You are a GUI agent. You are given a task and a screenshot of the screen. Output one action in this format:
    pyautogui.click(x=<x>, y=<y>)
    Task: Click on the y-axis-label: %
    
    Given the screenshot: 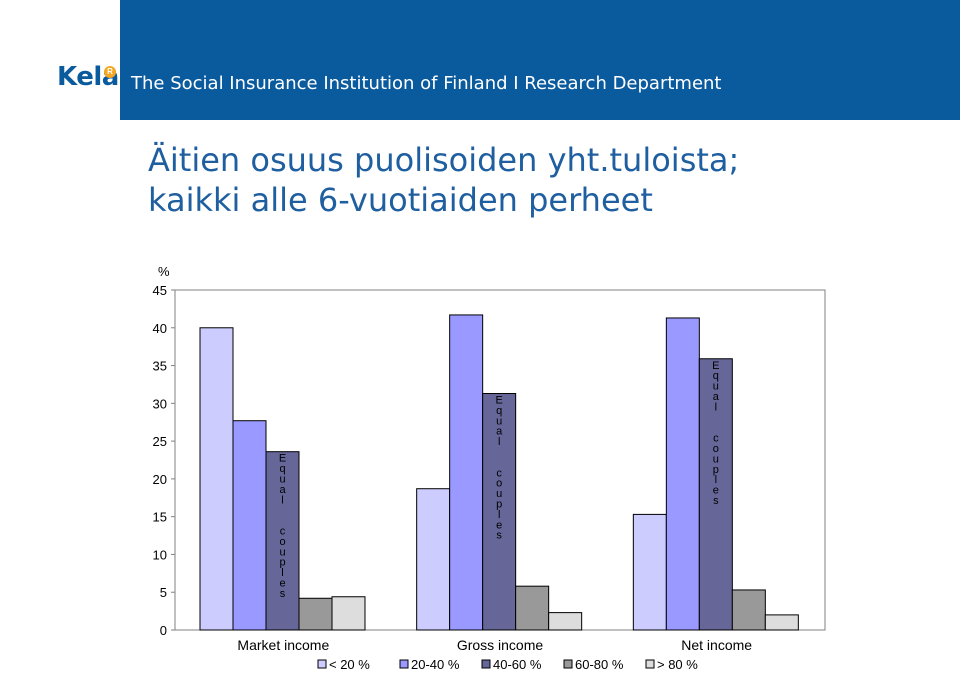 What is the action you would take?
    pyautogui.click(x=164, y=271)
    